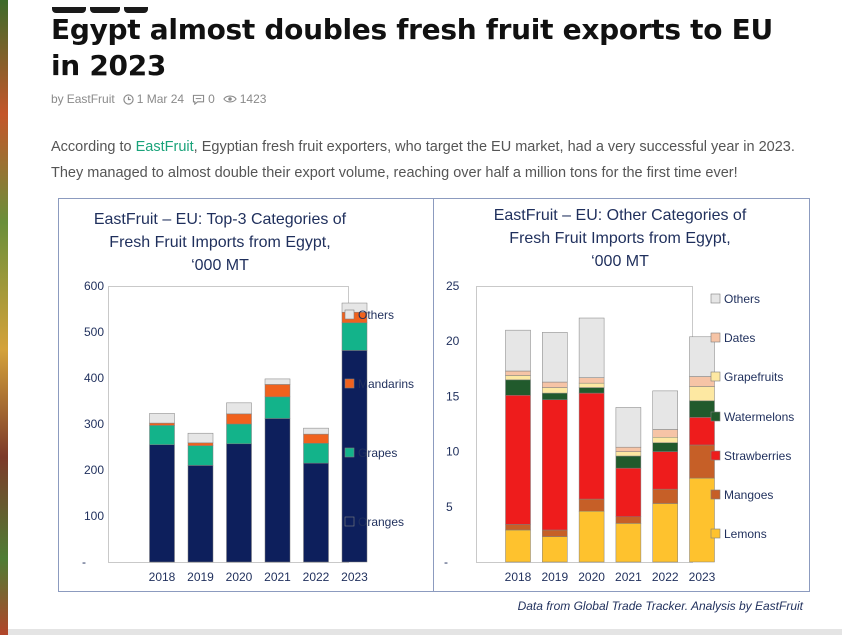 This screenshot has width=842, height=635. What do you see at coordinates (200, 577) in the screenshot?
I see `x-tick-label: 2019` at bounding box center [200, 577].